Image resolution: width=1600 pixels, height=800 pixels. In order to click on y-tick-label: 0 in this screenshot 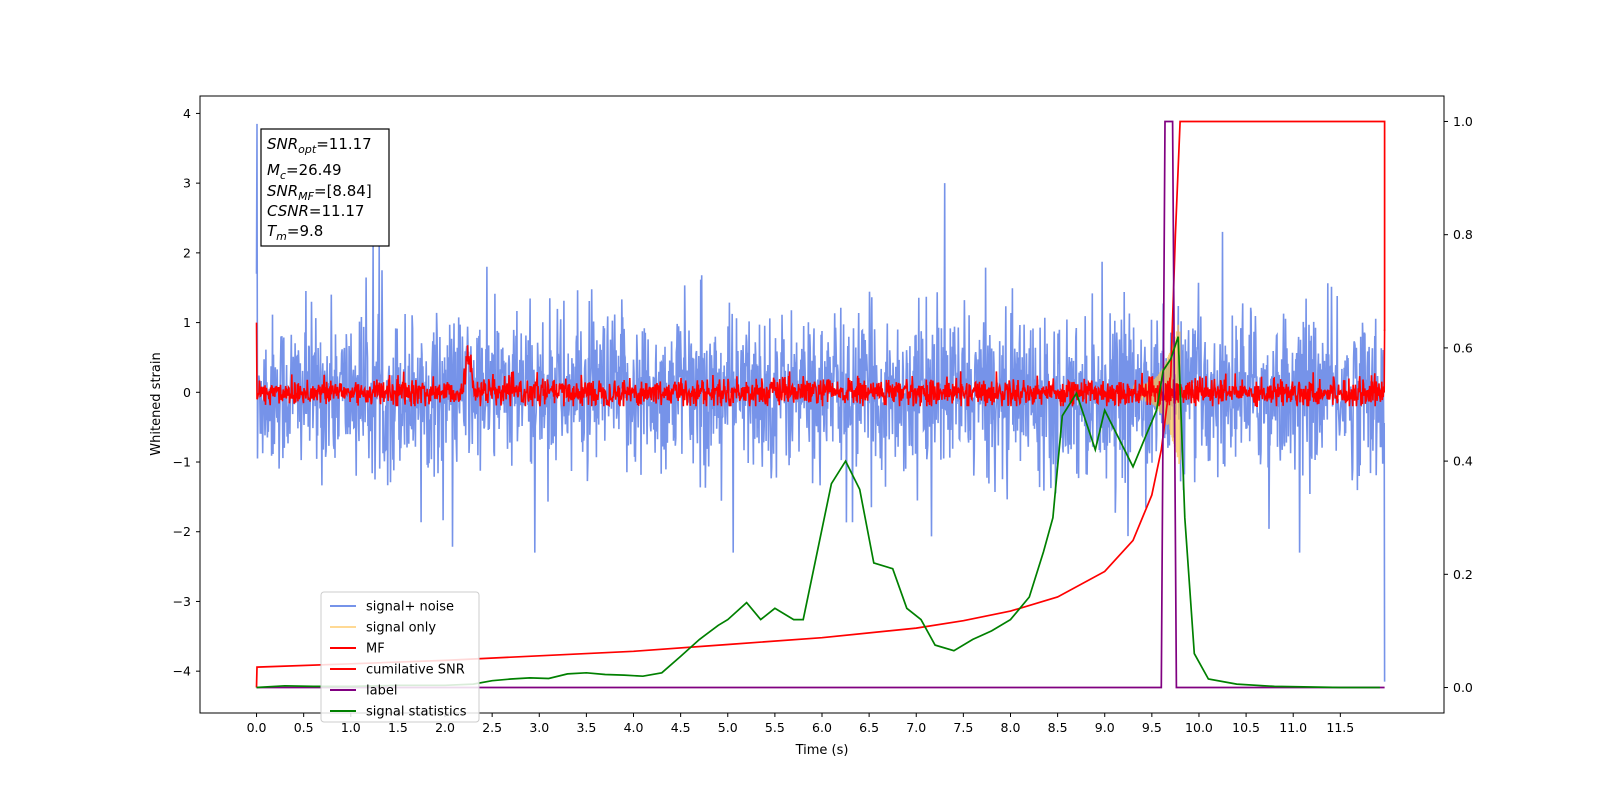, I will do `click(187, 392)`.